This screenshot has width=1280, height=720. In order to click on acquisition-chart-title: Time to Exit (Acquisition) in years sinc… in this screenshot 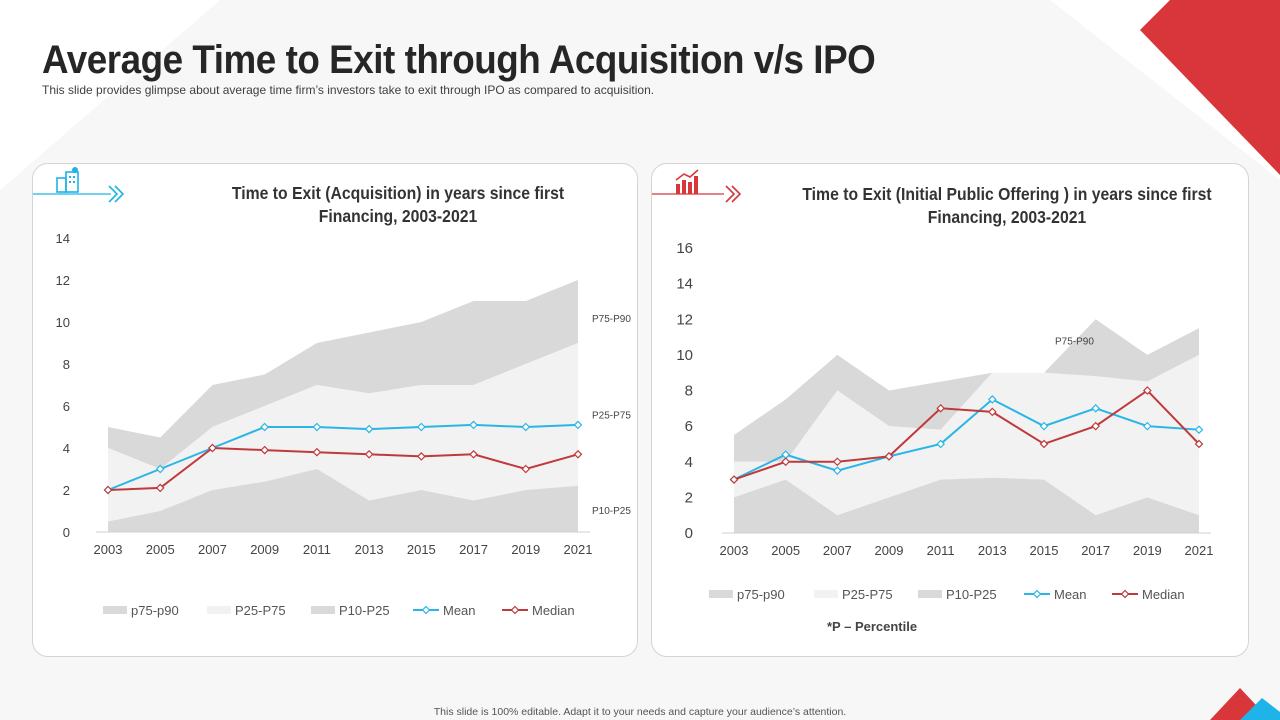, I will do `click(398, 204)`.